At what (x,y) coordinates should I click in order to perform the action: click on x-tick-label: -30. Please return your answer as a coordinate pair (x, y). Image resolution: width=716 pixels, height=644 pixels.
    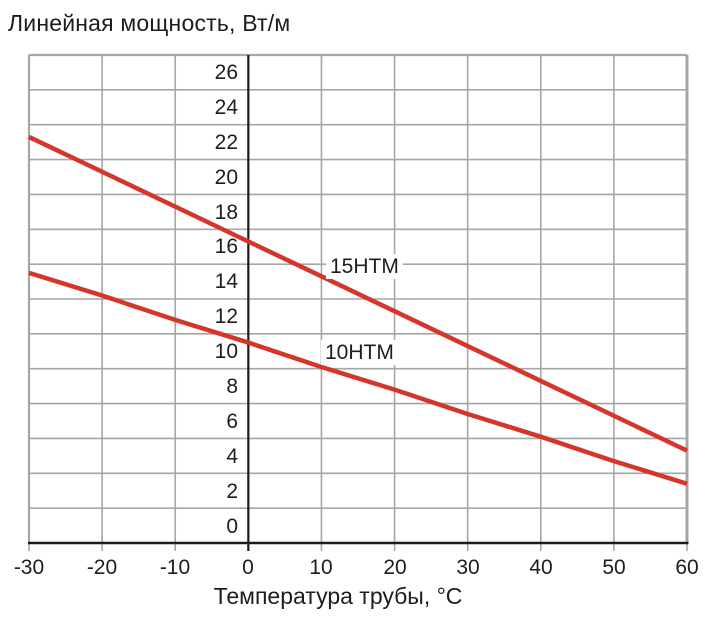
    Looking at the image, I should click on (29, 567).